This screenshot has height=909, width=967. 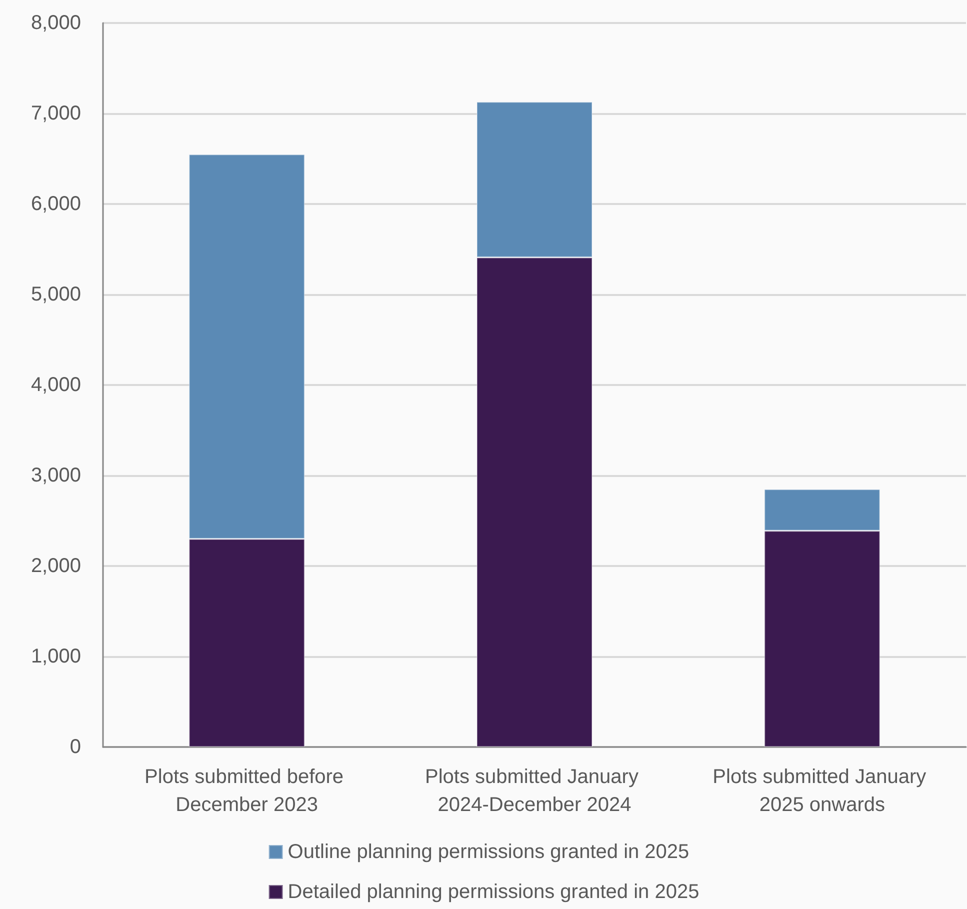 I want to click on legend-label: Detailed planning permissions granted in 2025, so click(x=494, y=892).